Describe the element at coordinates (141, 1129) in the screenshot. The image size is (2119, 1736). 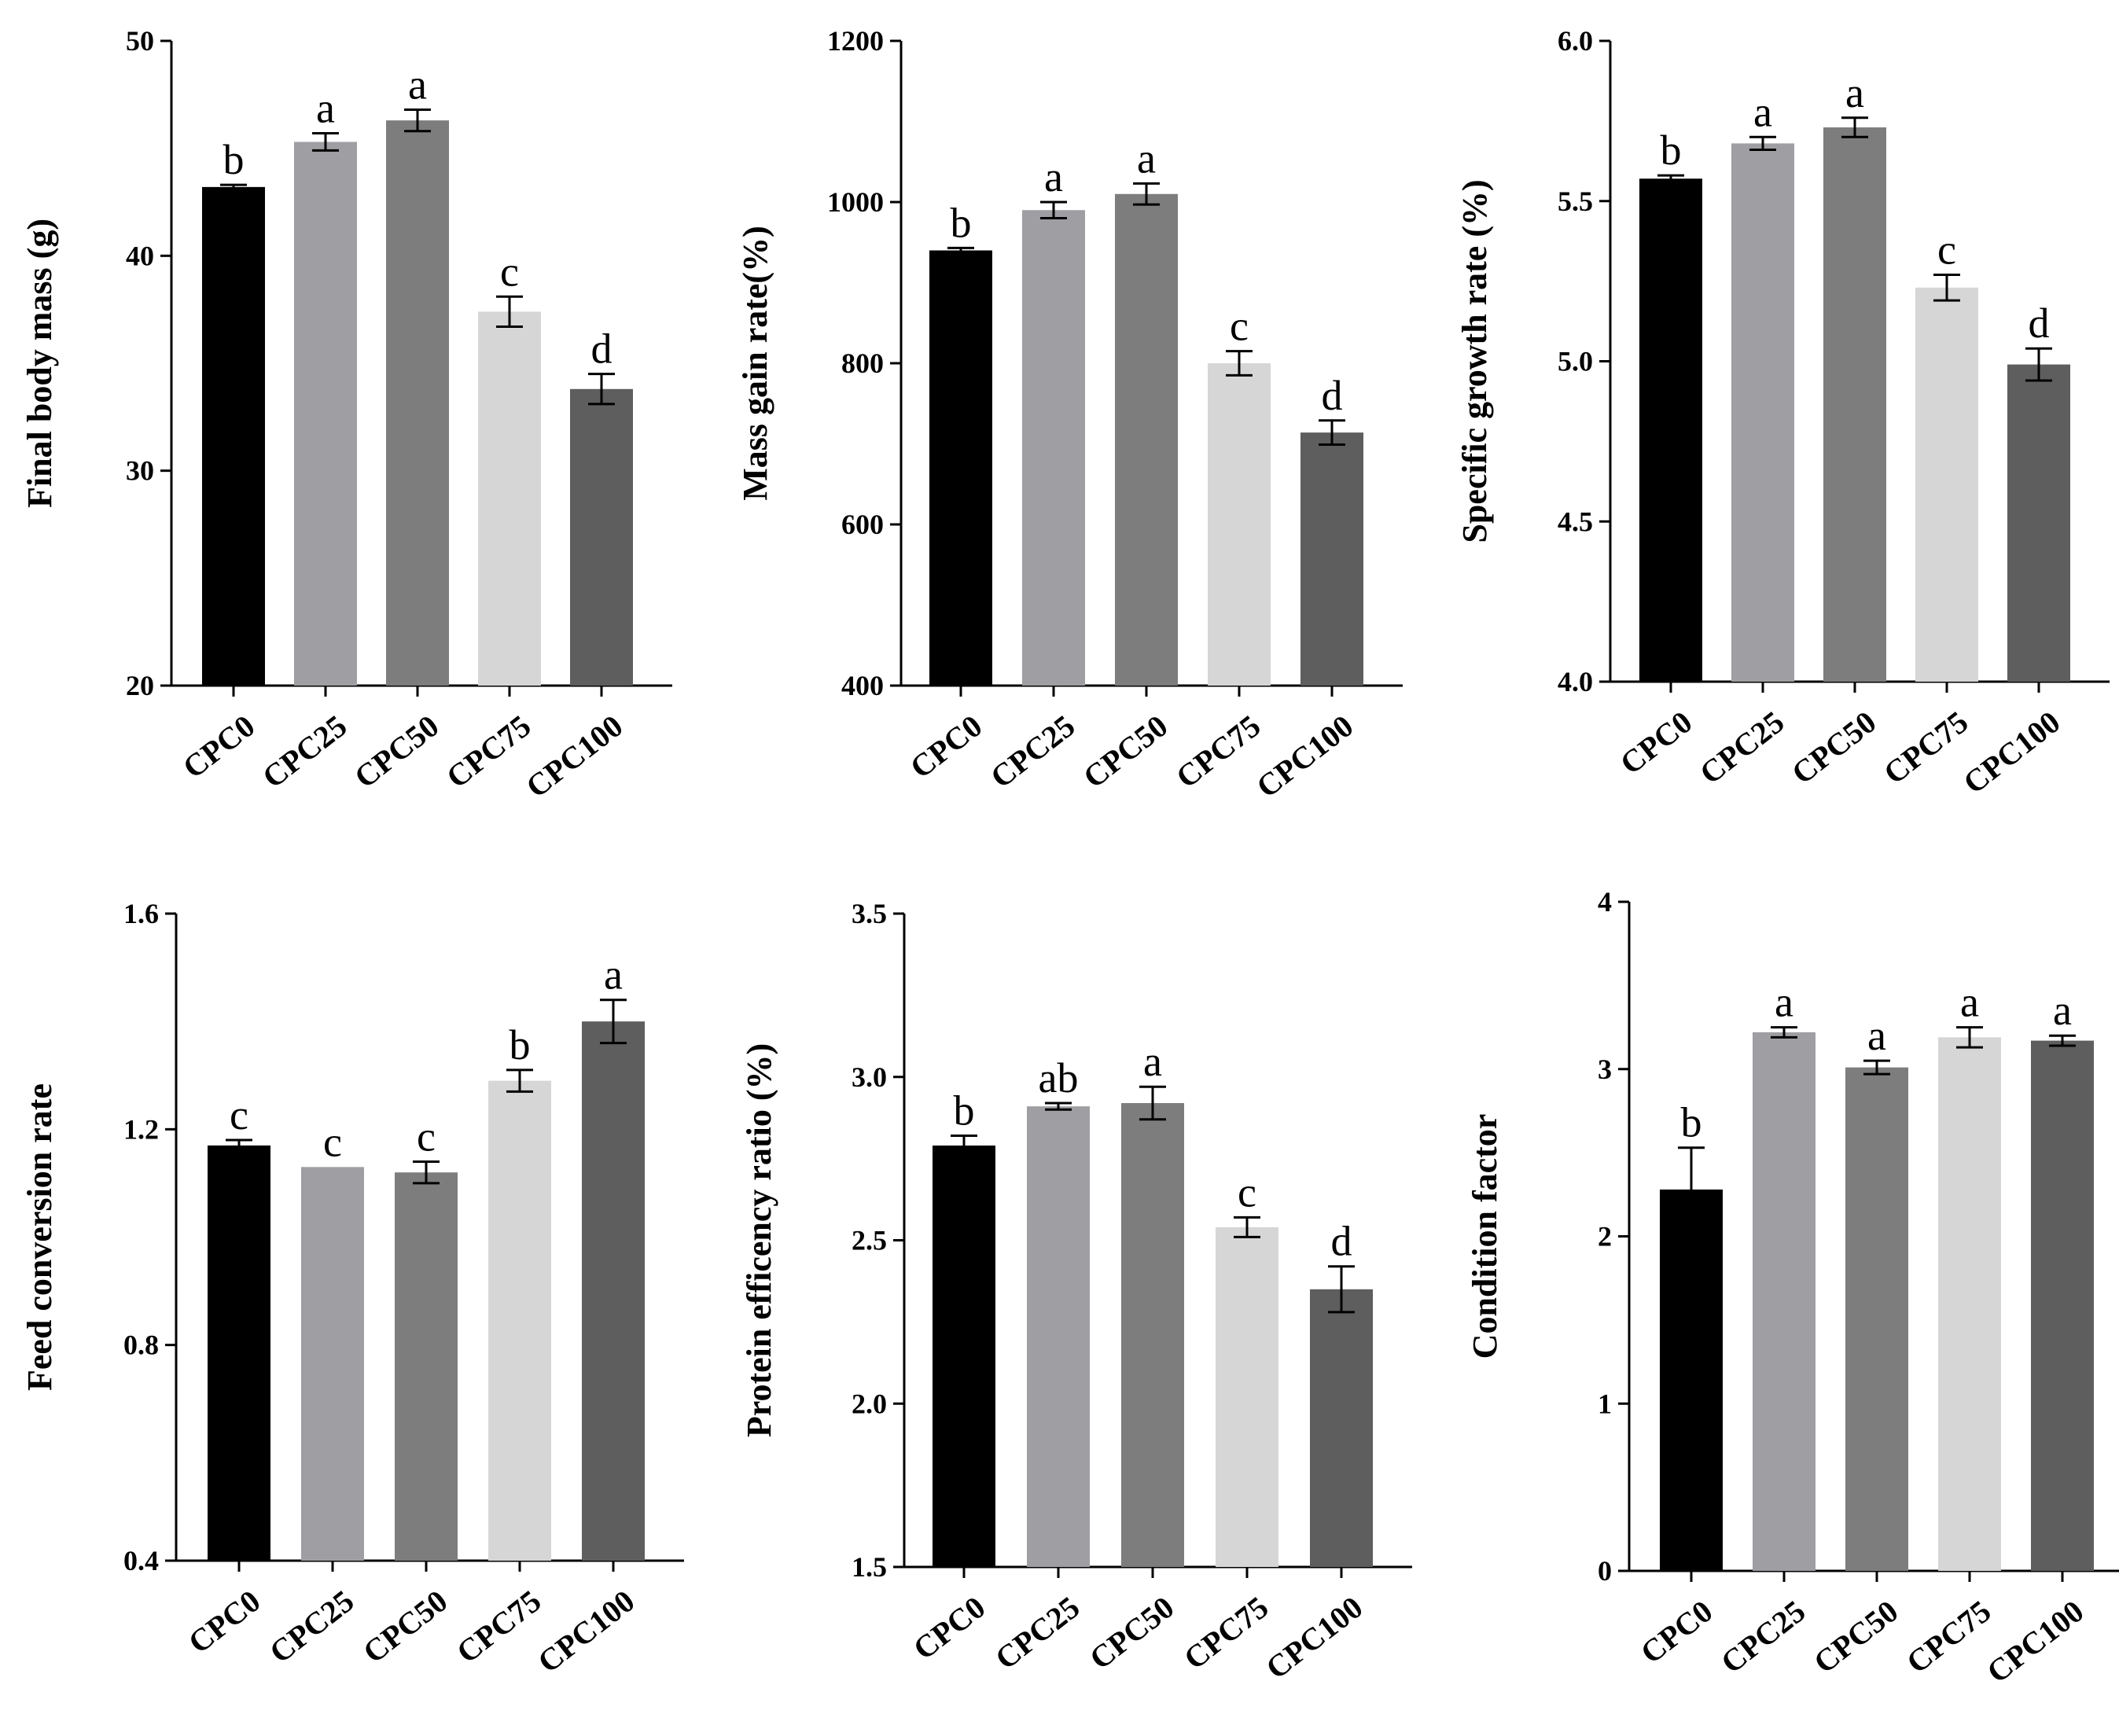
I see `y-tick-label: 1.2` at that location.